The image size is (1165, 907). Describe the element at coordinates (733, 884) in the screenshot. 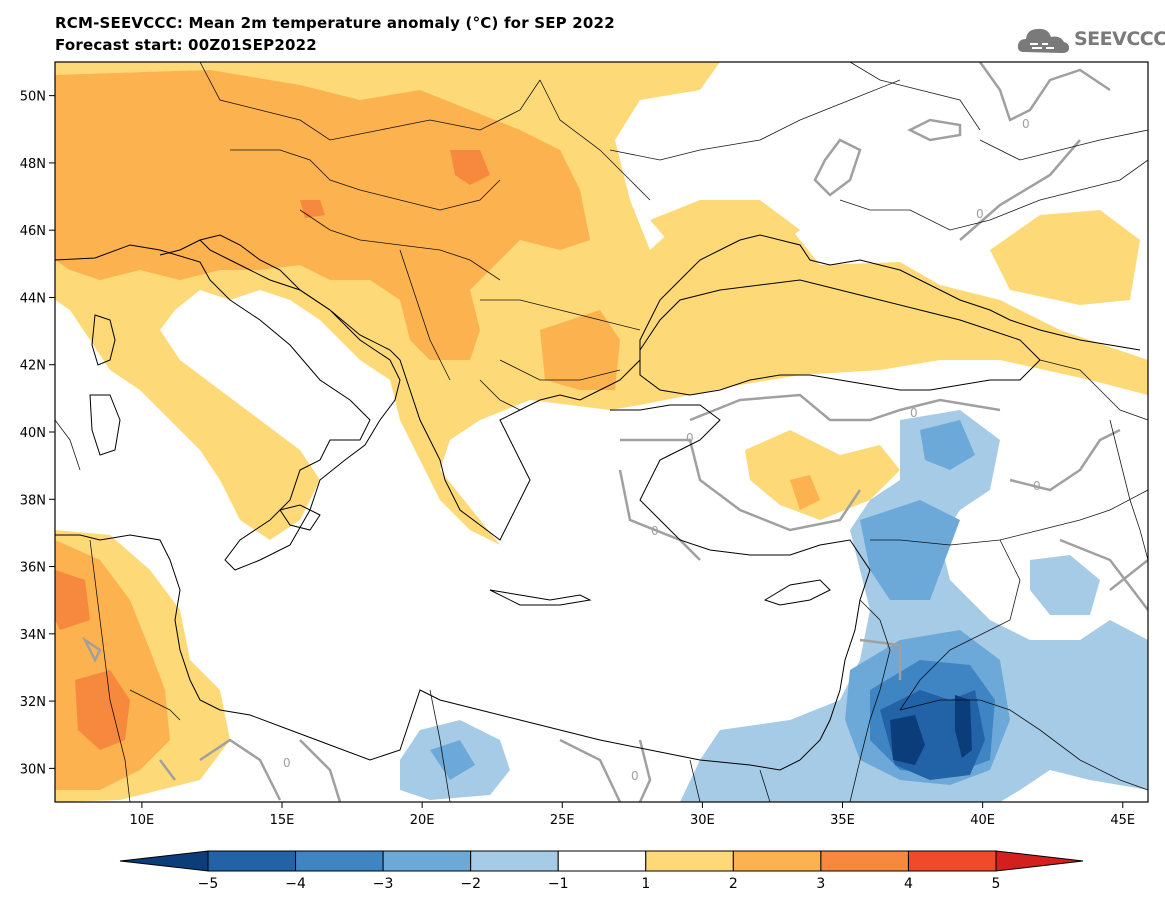

I see `colorbar-label: 2` at that location.